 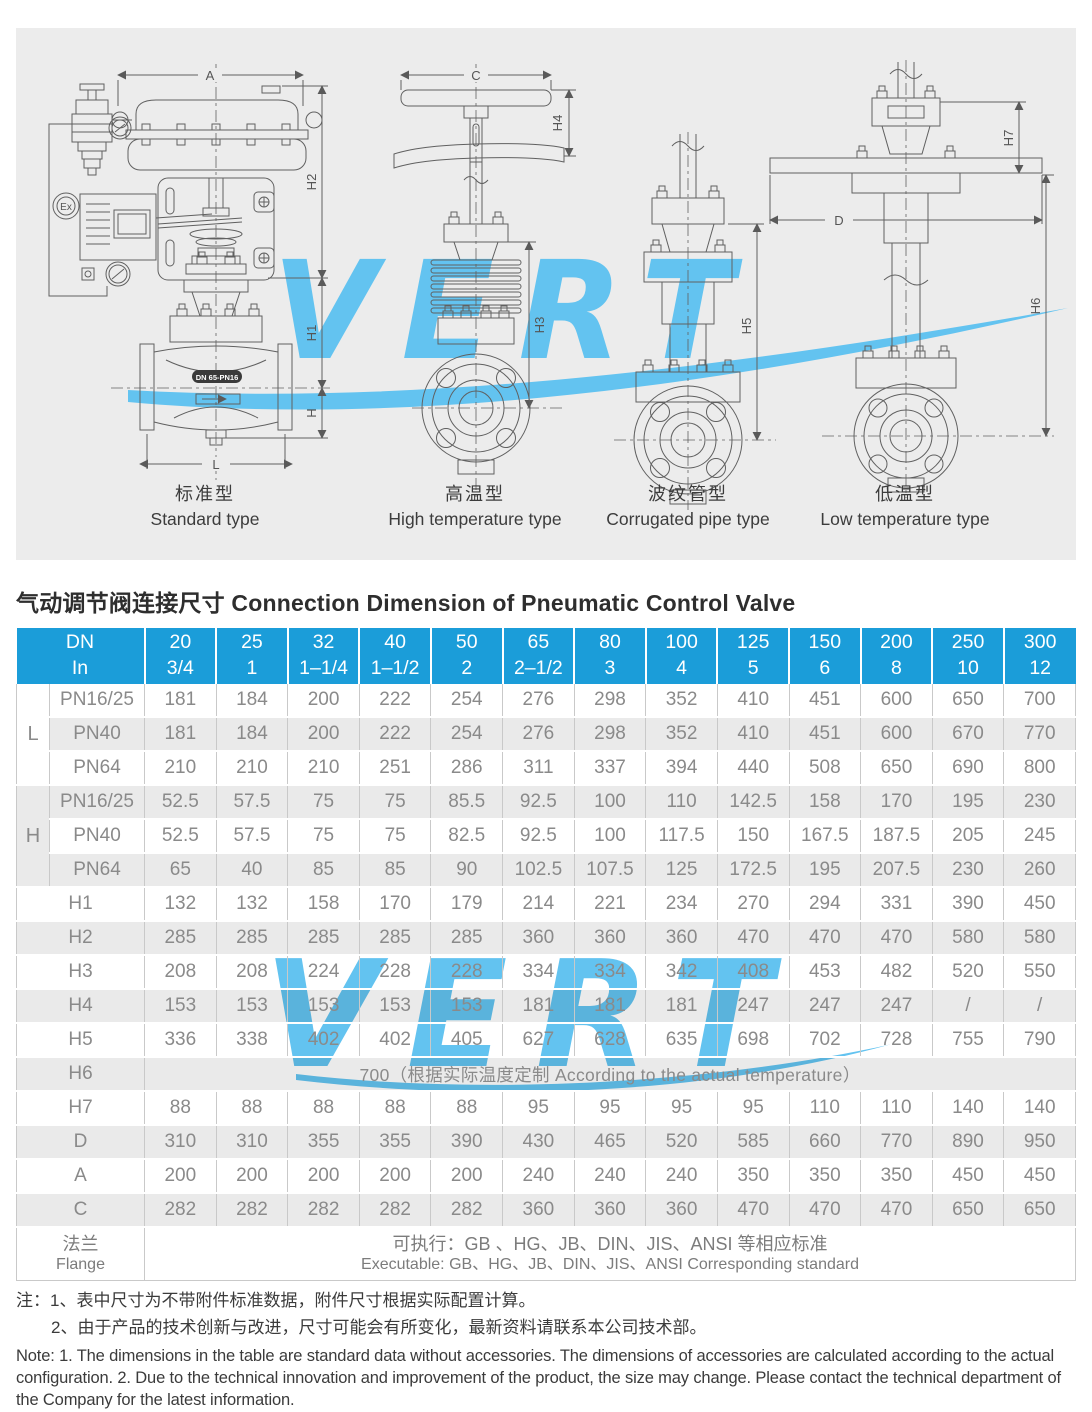 What do you see at coordinates (610, 870) in the screenshot?
I see `dim-value-cell: 107.5` at bounding box center [610, 870].